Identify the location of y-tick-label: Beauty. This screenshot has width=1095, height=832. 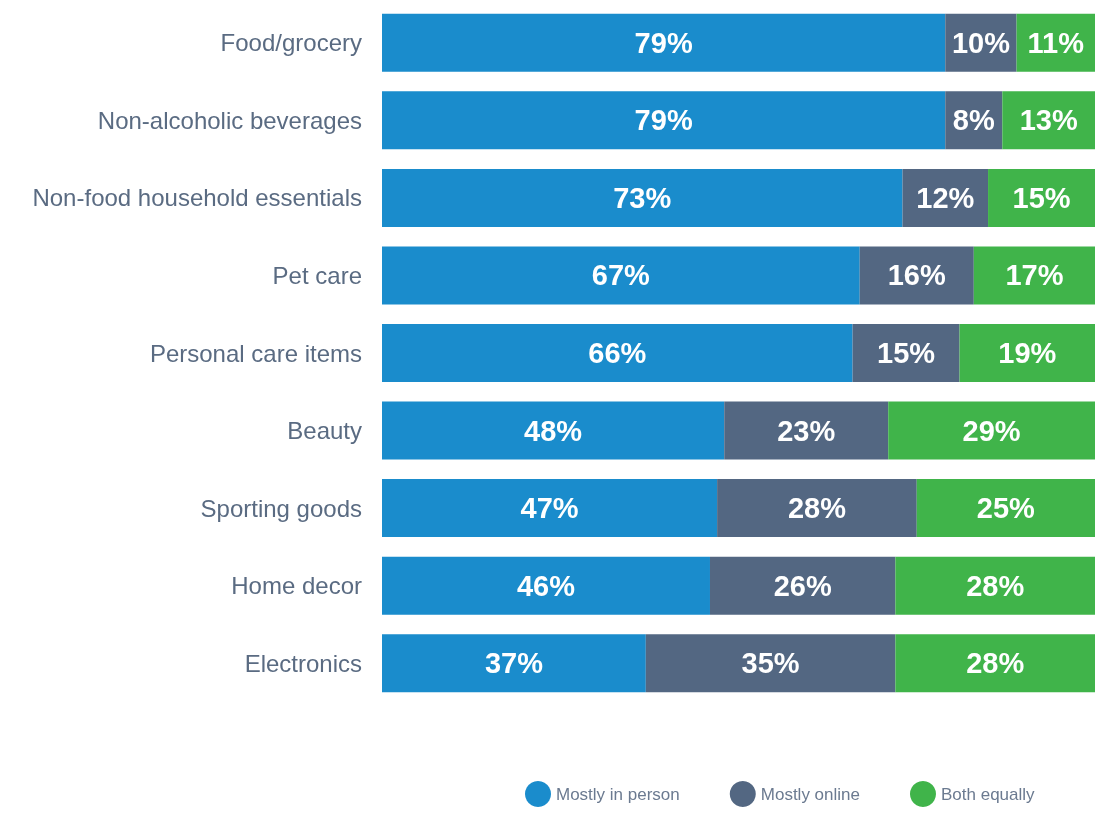
(324, 431).